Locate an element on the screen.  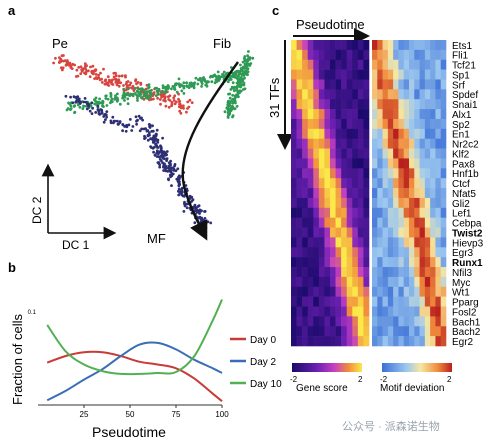
y-tick-label: 0.1 is located at coordinates (32, 313).